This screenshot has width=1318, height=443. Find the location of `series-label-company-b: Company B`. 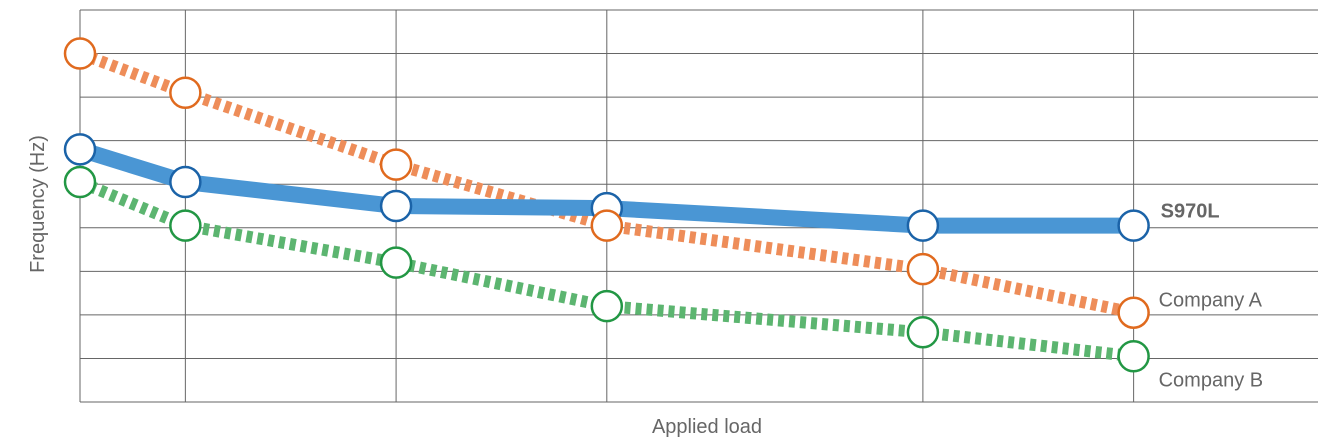

series-label-company-b: Company B is located at coordinates (1211, 380).